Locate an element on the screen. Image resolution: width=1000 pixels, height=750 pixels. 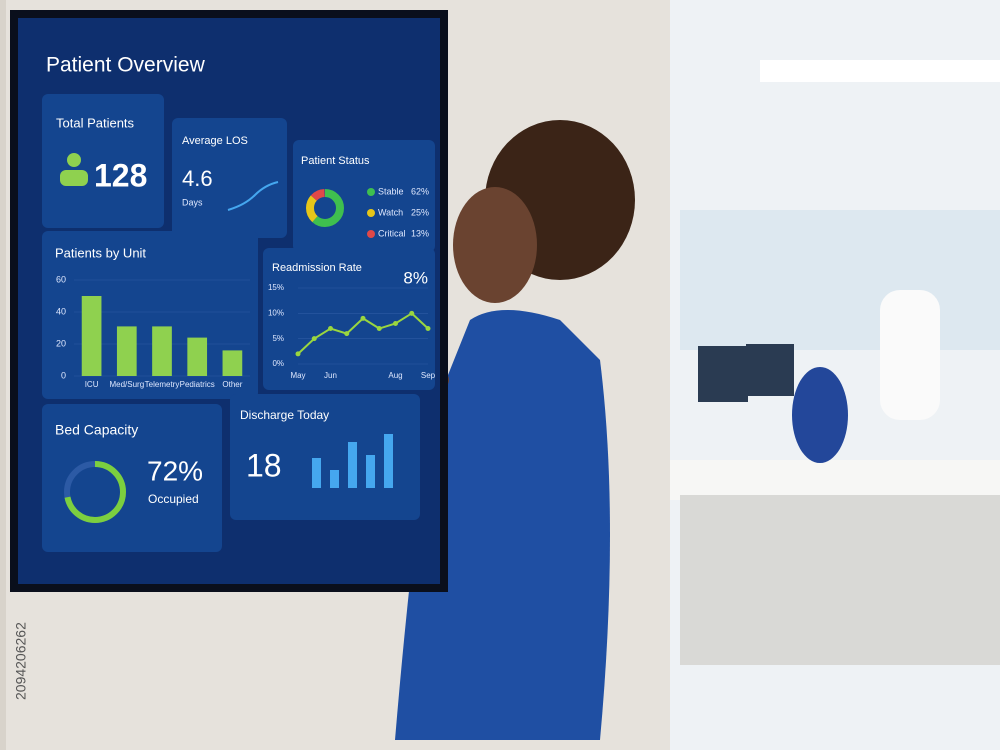
panel-label: Average LOS is located at coordinates (215, 141).